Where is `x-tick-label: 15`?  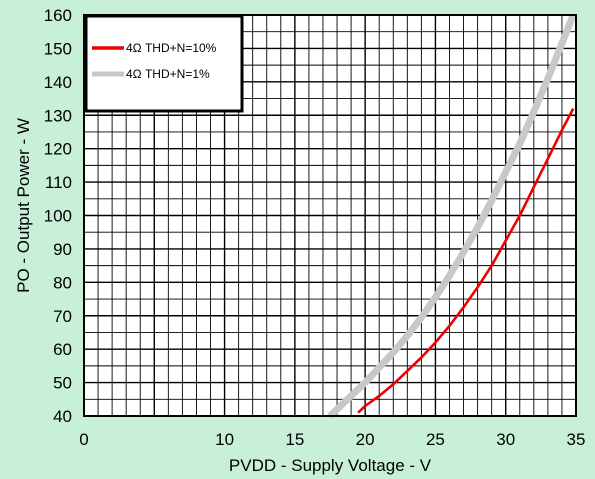
x-tick-label: 15 is located at coordinates (294, 439).